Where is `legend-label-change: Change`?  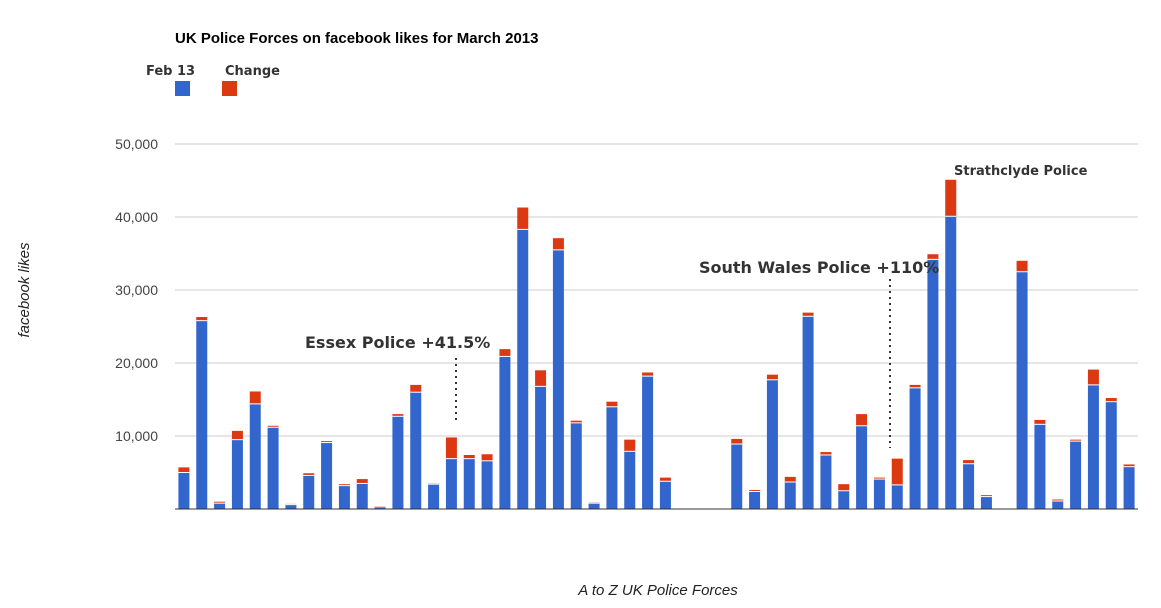
legend-label-change: Change is located at coordinates (252, 71).